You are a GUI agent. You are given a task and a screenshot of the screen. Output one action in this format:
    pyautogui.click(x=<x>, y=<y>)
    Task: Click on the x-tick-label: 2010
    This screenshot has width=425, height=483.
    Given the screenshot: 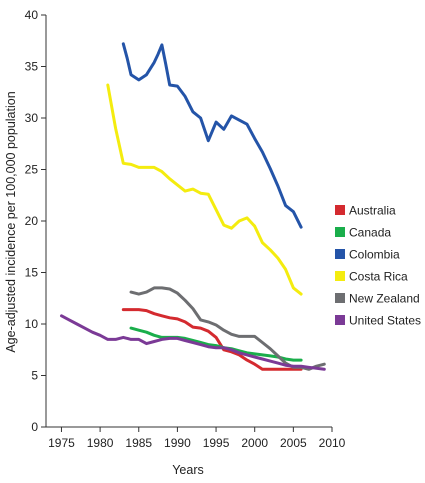 What is the action you would take?
    pyautogui.click(x=332, y=443)
    